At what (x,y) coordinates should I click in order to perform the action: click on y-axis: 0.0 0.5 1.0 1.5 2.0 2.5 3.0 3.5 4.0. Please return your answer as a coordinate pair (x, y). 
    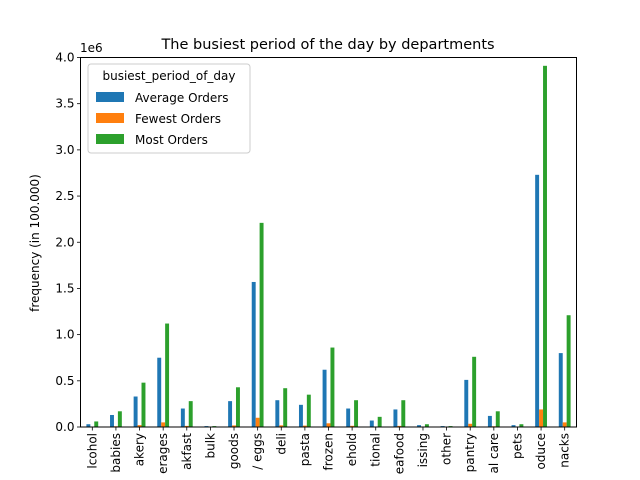
    Looking at the image, I should click on (68, 242).